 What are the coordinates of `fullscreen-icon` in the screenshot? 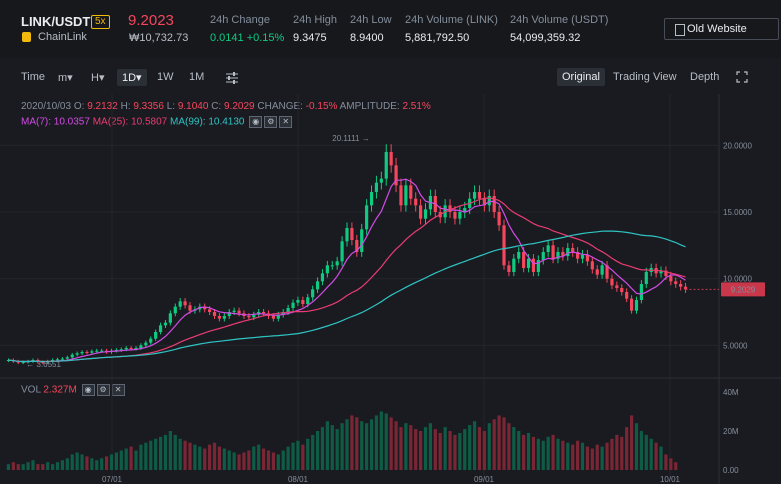 It's located at (742, 77).